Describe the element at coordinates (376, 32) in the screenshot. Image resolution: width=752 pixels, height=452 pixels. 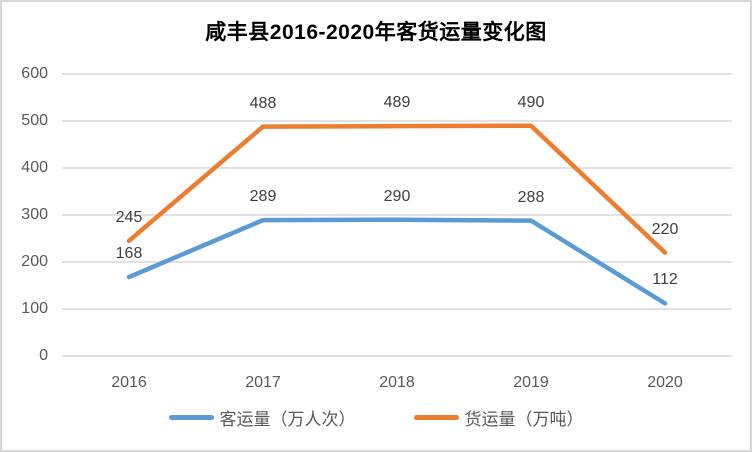
I see `chart-title: 咸丰县2016-2020年客货运量变化图` at that location.